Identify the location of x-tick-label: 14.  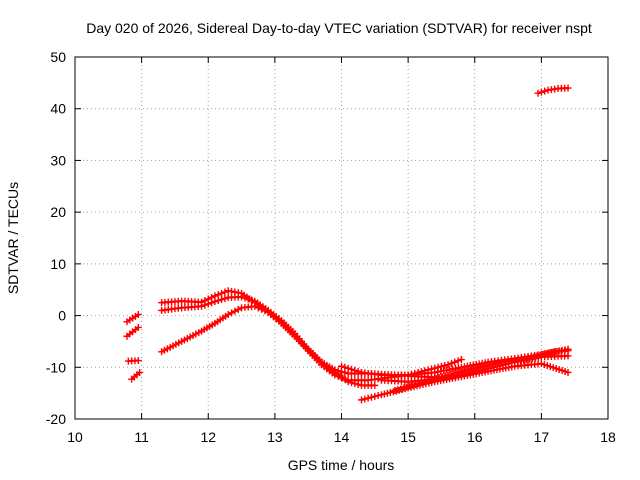
(342, 437).